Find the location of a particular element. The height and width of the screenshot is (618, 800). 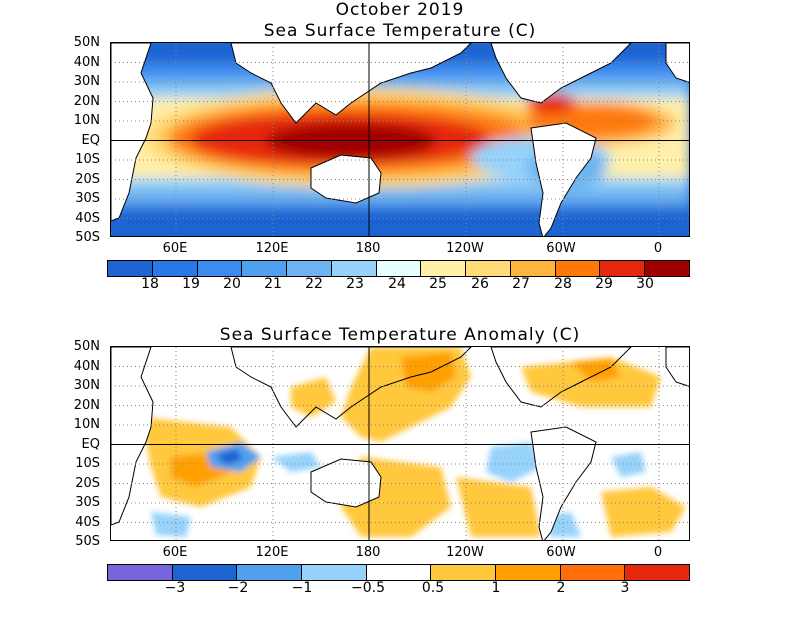

colorbar-label: 18 is located at coordinates (150, 284).